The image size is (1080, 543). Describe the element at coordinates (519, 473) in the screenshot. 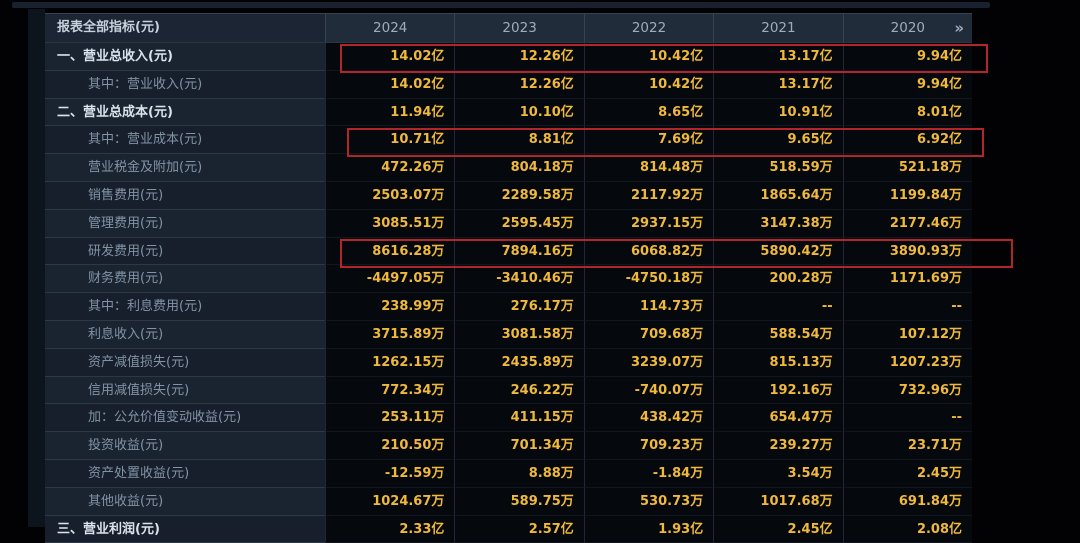

I see `value-cell: 8.88万` at that location.